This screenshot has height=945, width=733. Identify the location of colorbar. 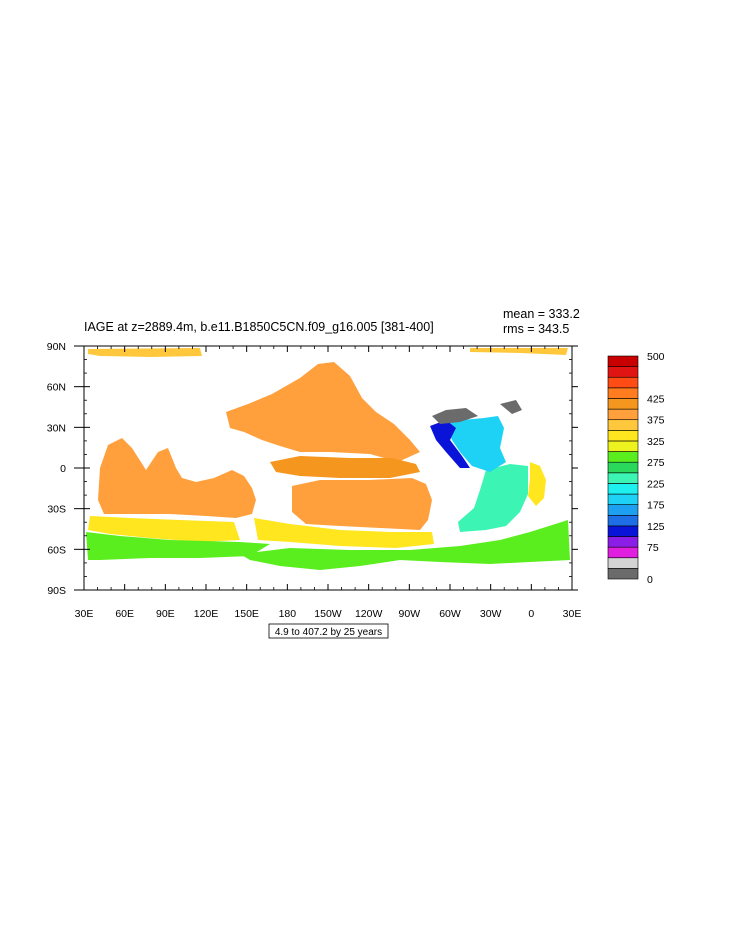
(623, 467).